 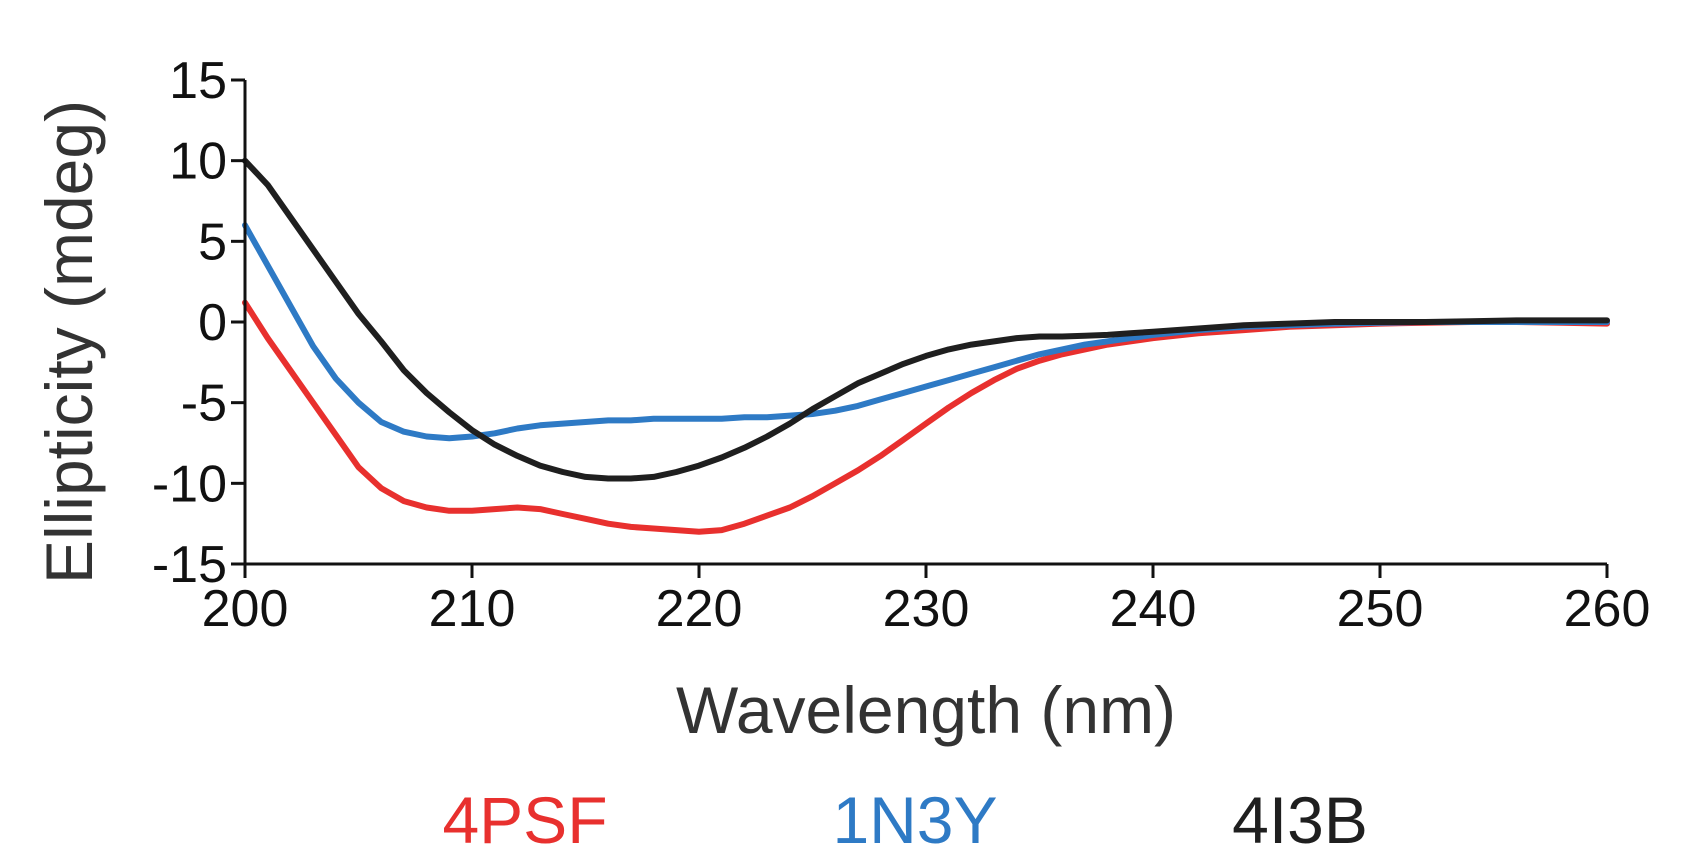 I want to click on x-tick-label: 220, so click(x=699, y=609).